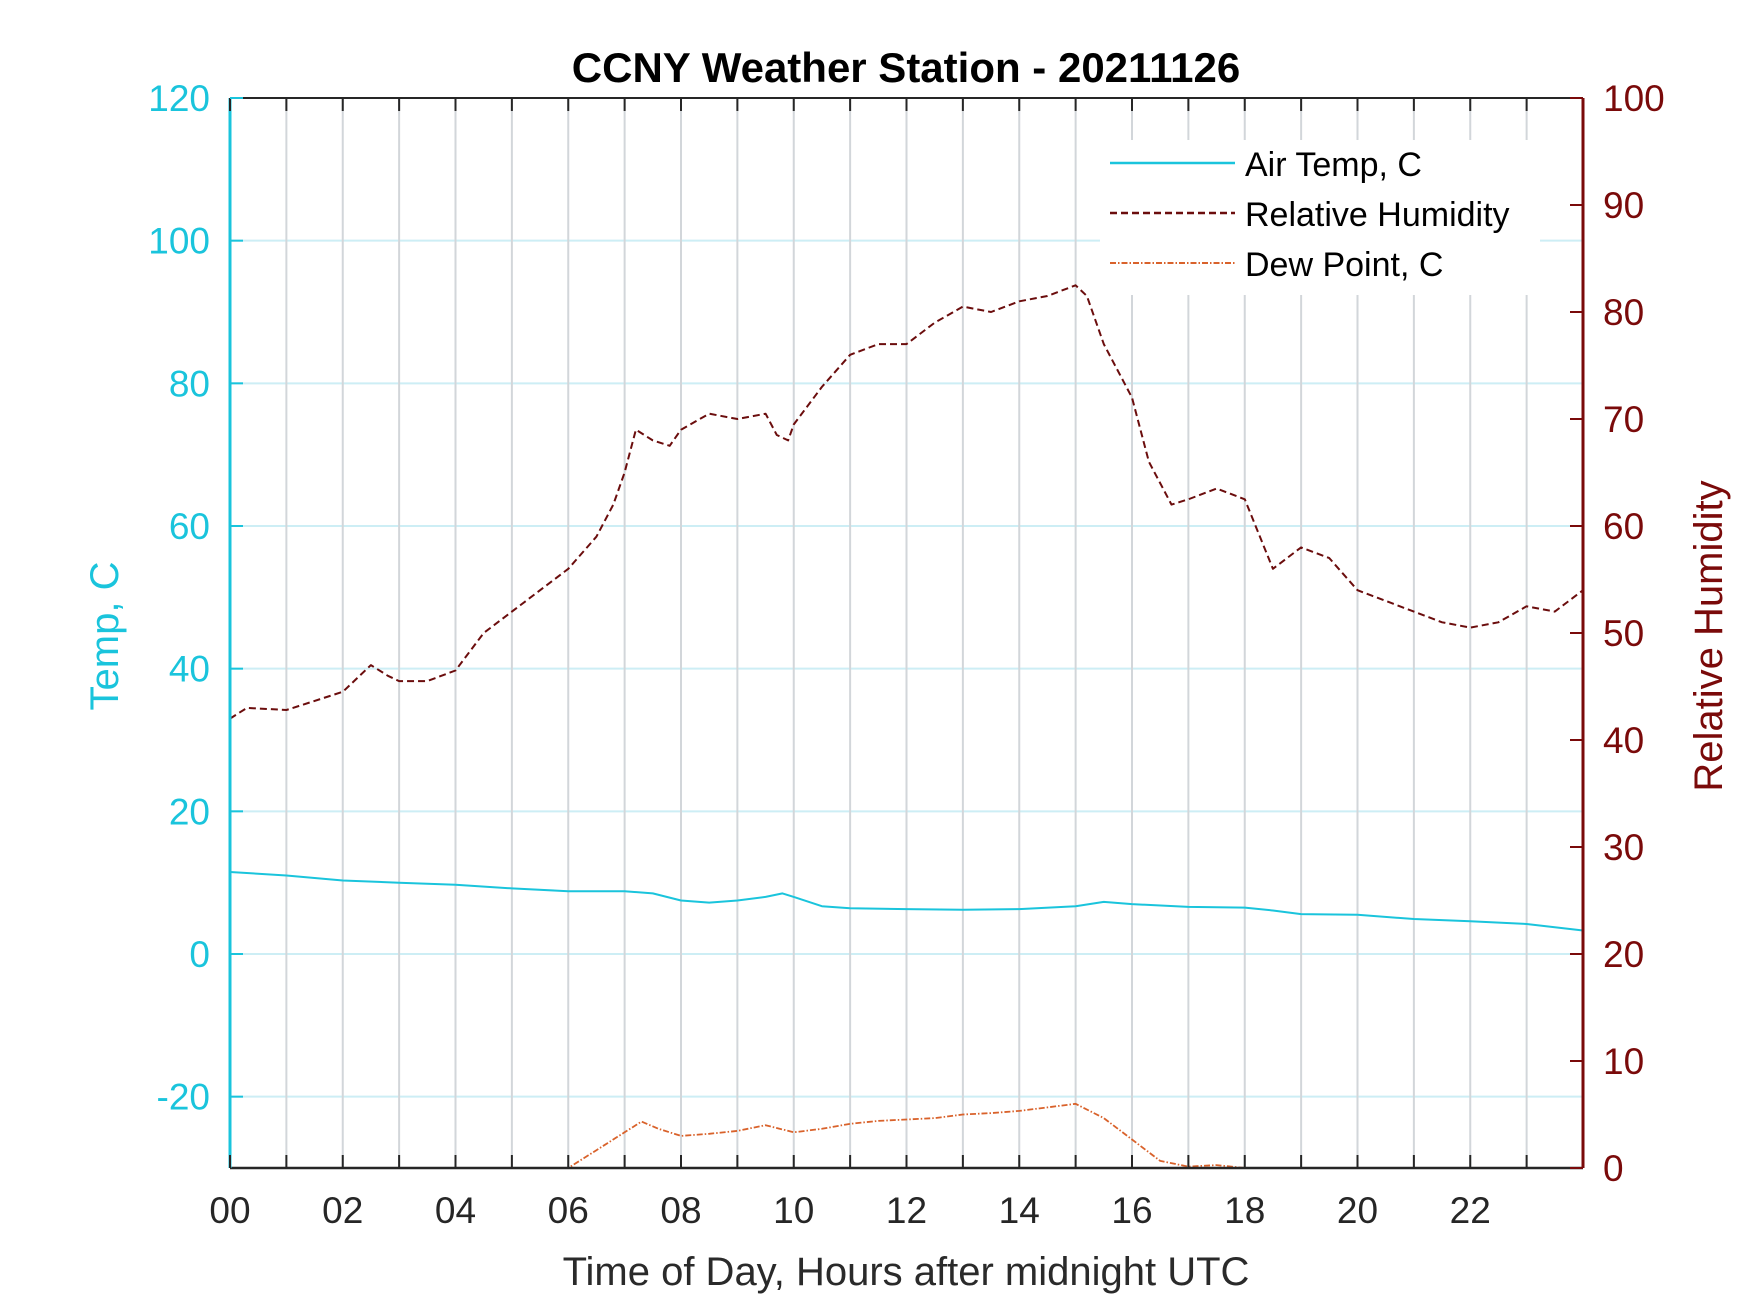 This screenshot has width=1750, height=1313. Describe the element at coordinates (1131, 1210) in the screenshot. I see `x-tick-label: 16` at that location.